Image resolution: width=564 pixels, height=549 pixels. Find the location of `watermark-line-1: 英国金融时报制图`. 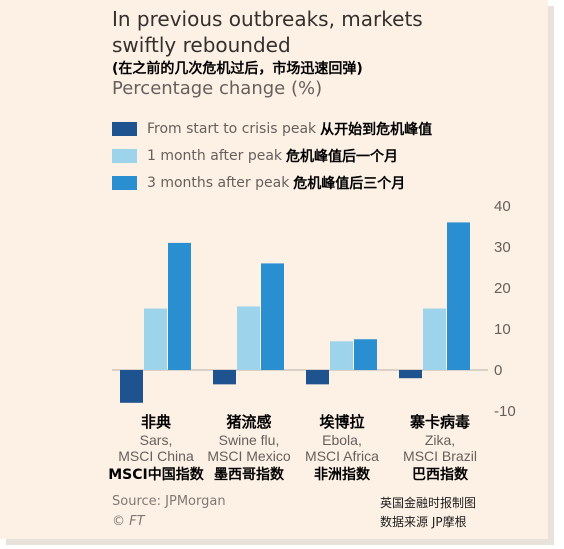

watermark-line-1: 英国金融时报制图 is located at coordinates (428, 503).